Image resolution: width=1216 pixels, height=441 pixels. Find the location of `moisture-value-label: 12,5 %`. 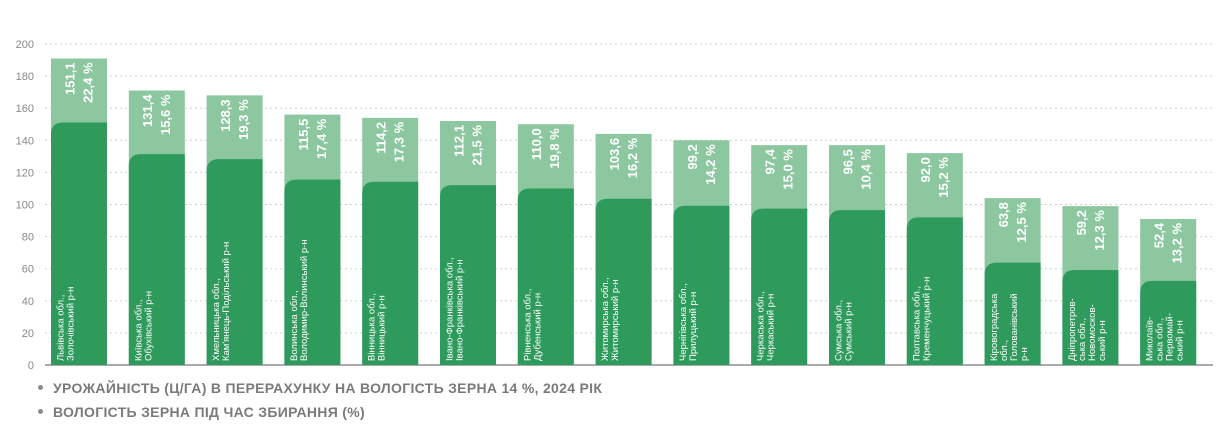

moisture-value-label: 12,5 % is located at coordinates (1021, 222).